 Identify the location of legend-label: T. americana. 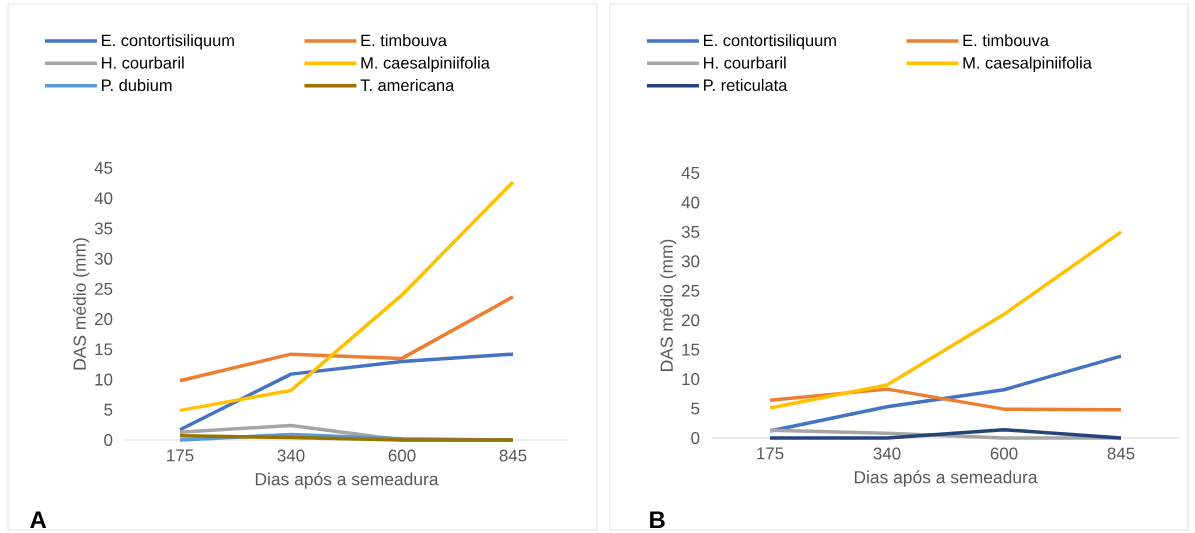
(407, 85).